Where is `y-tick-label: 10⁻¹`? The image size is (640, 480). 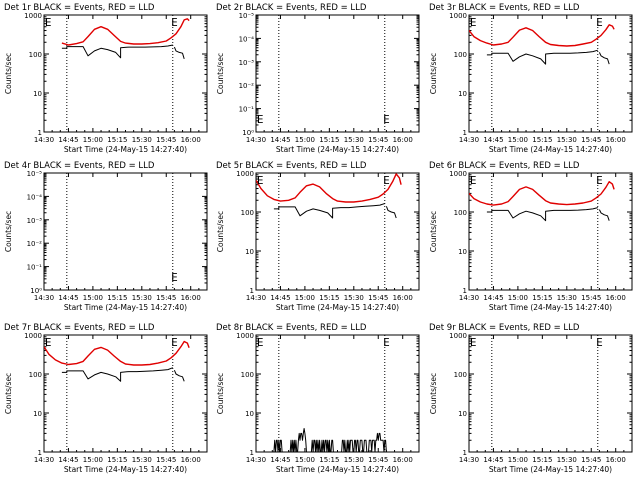 y-tick-label: 10⁻¹ is located at coordinates (35, 268).